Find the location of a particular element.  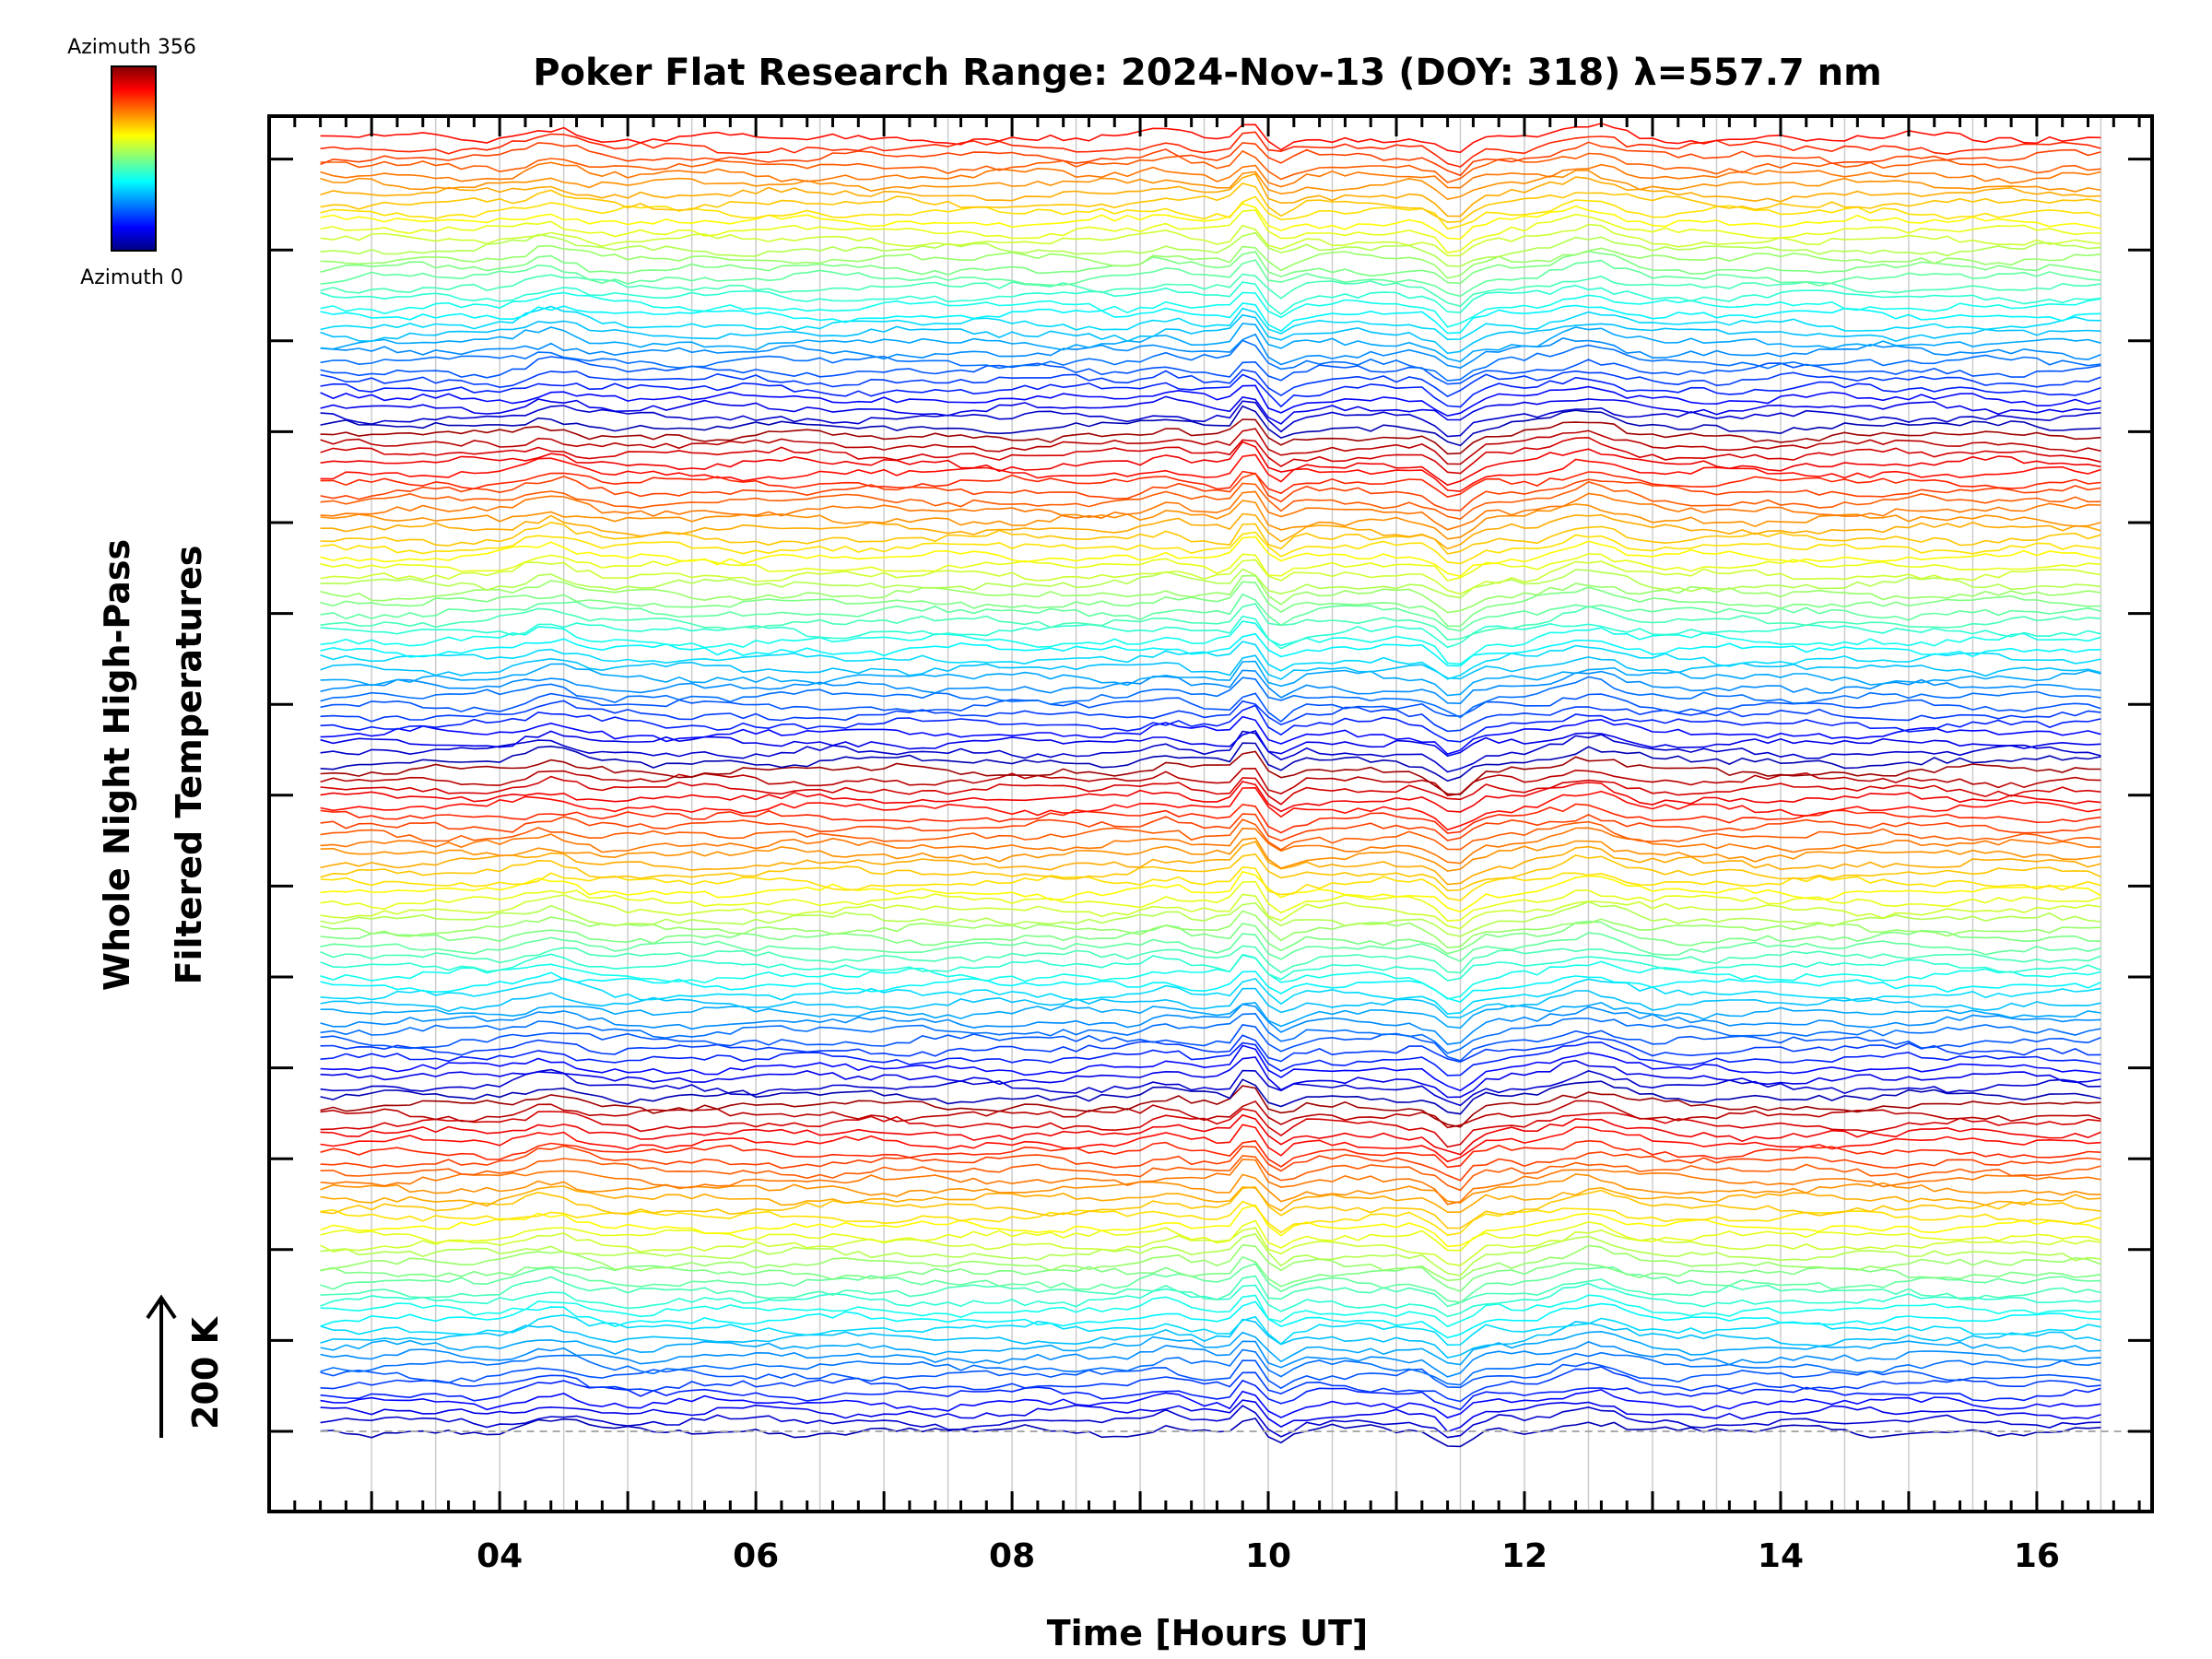

x-tick-label: 10 is located at coordinates (1268, 1556).